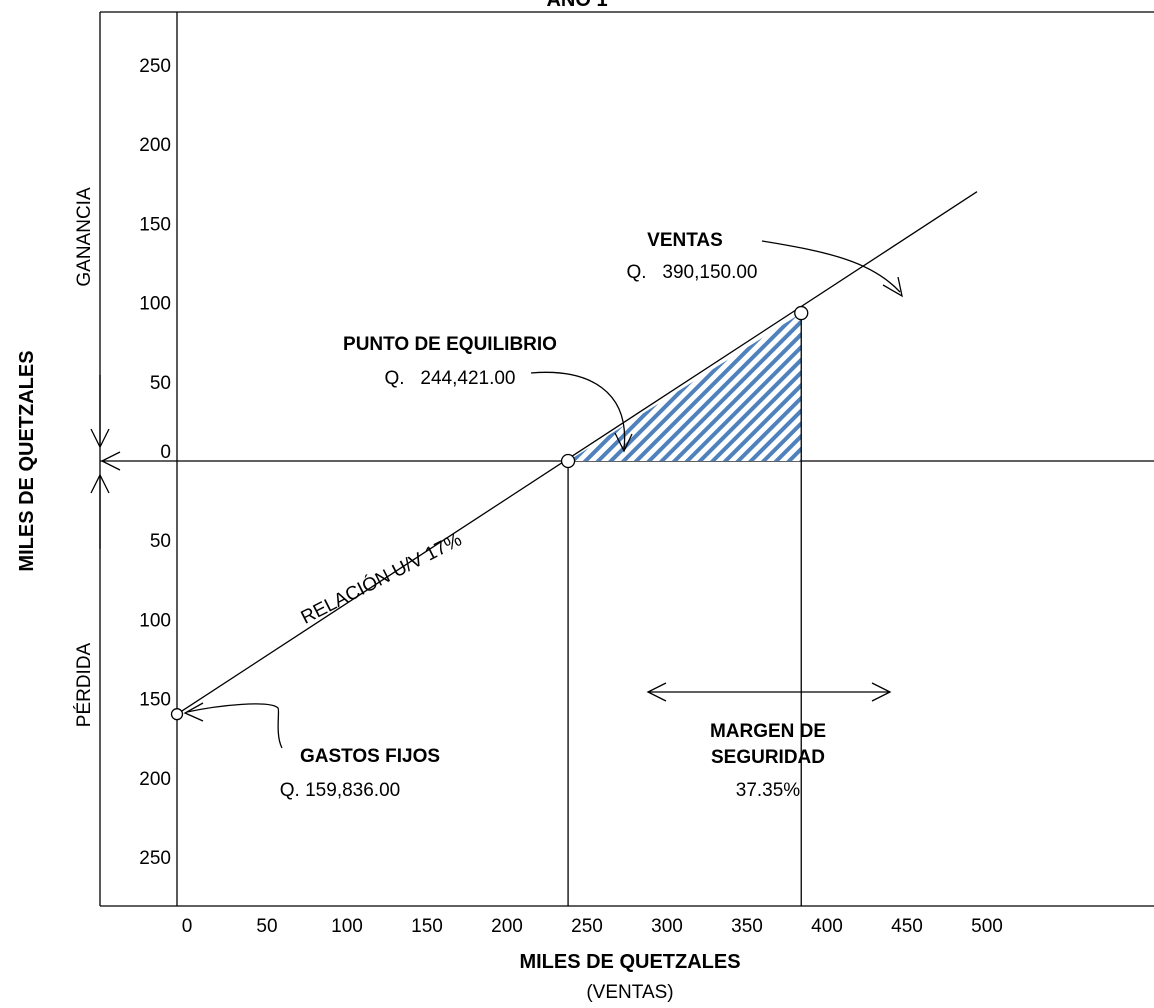 The image size is (1154, 1008). What do you see at coordinates (769, 692) in the screenshot?
I see `margin-double-arrow` at bounding box center [769, 692].